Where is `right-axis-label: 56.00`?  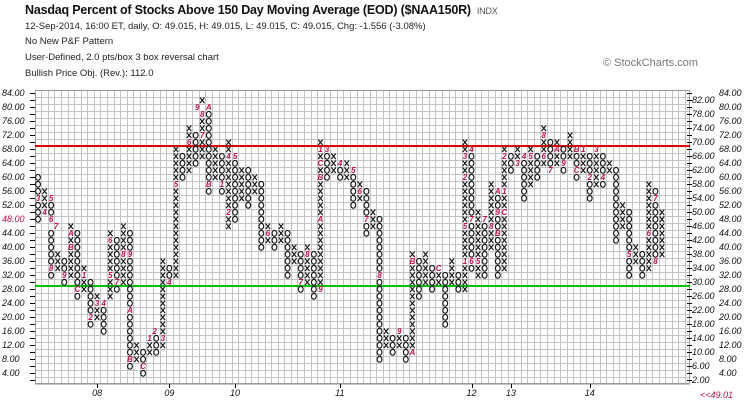 right-axis-label: 56.00 is located at coordinates (730, 190).